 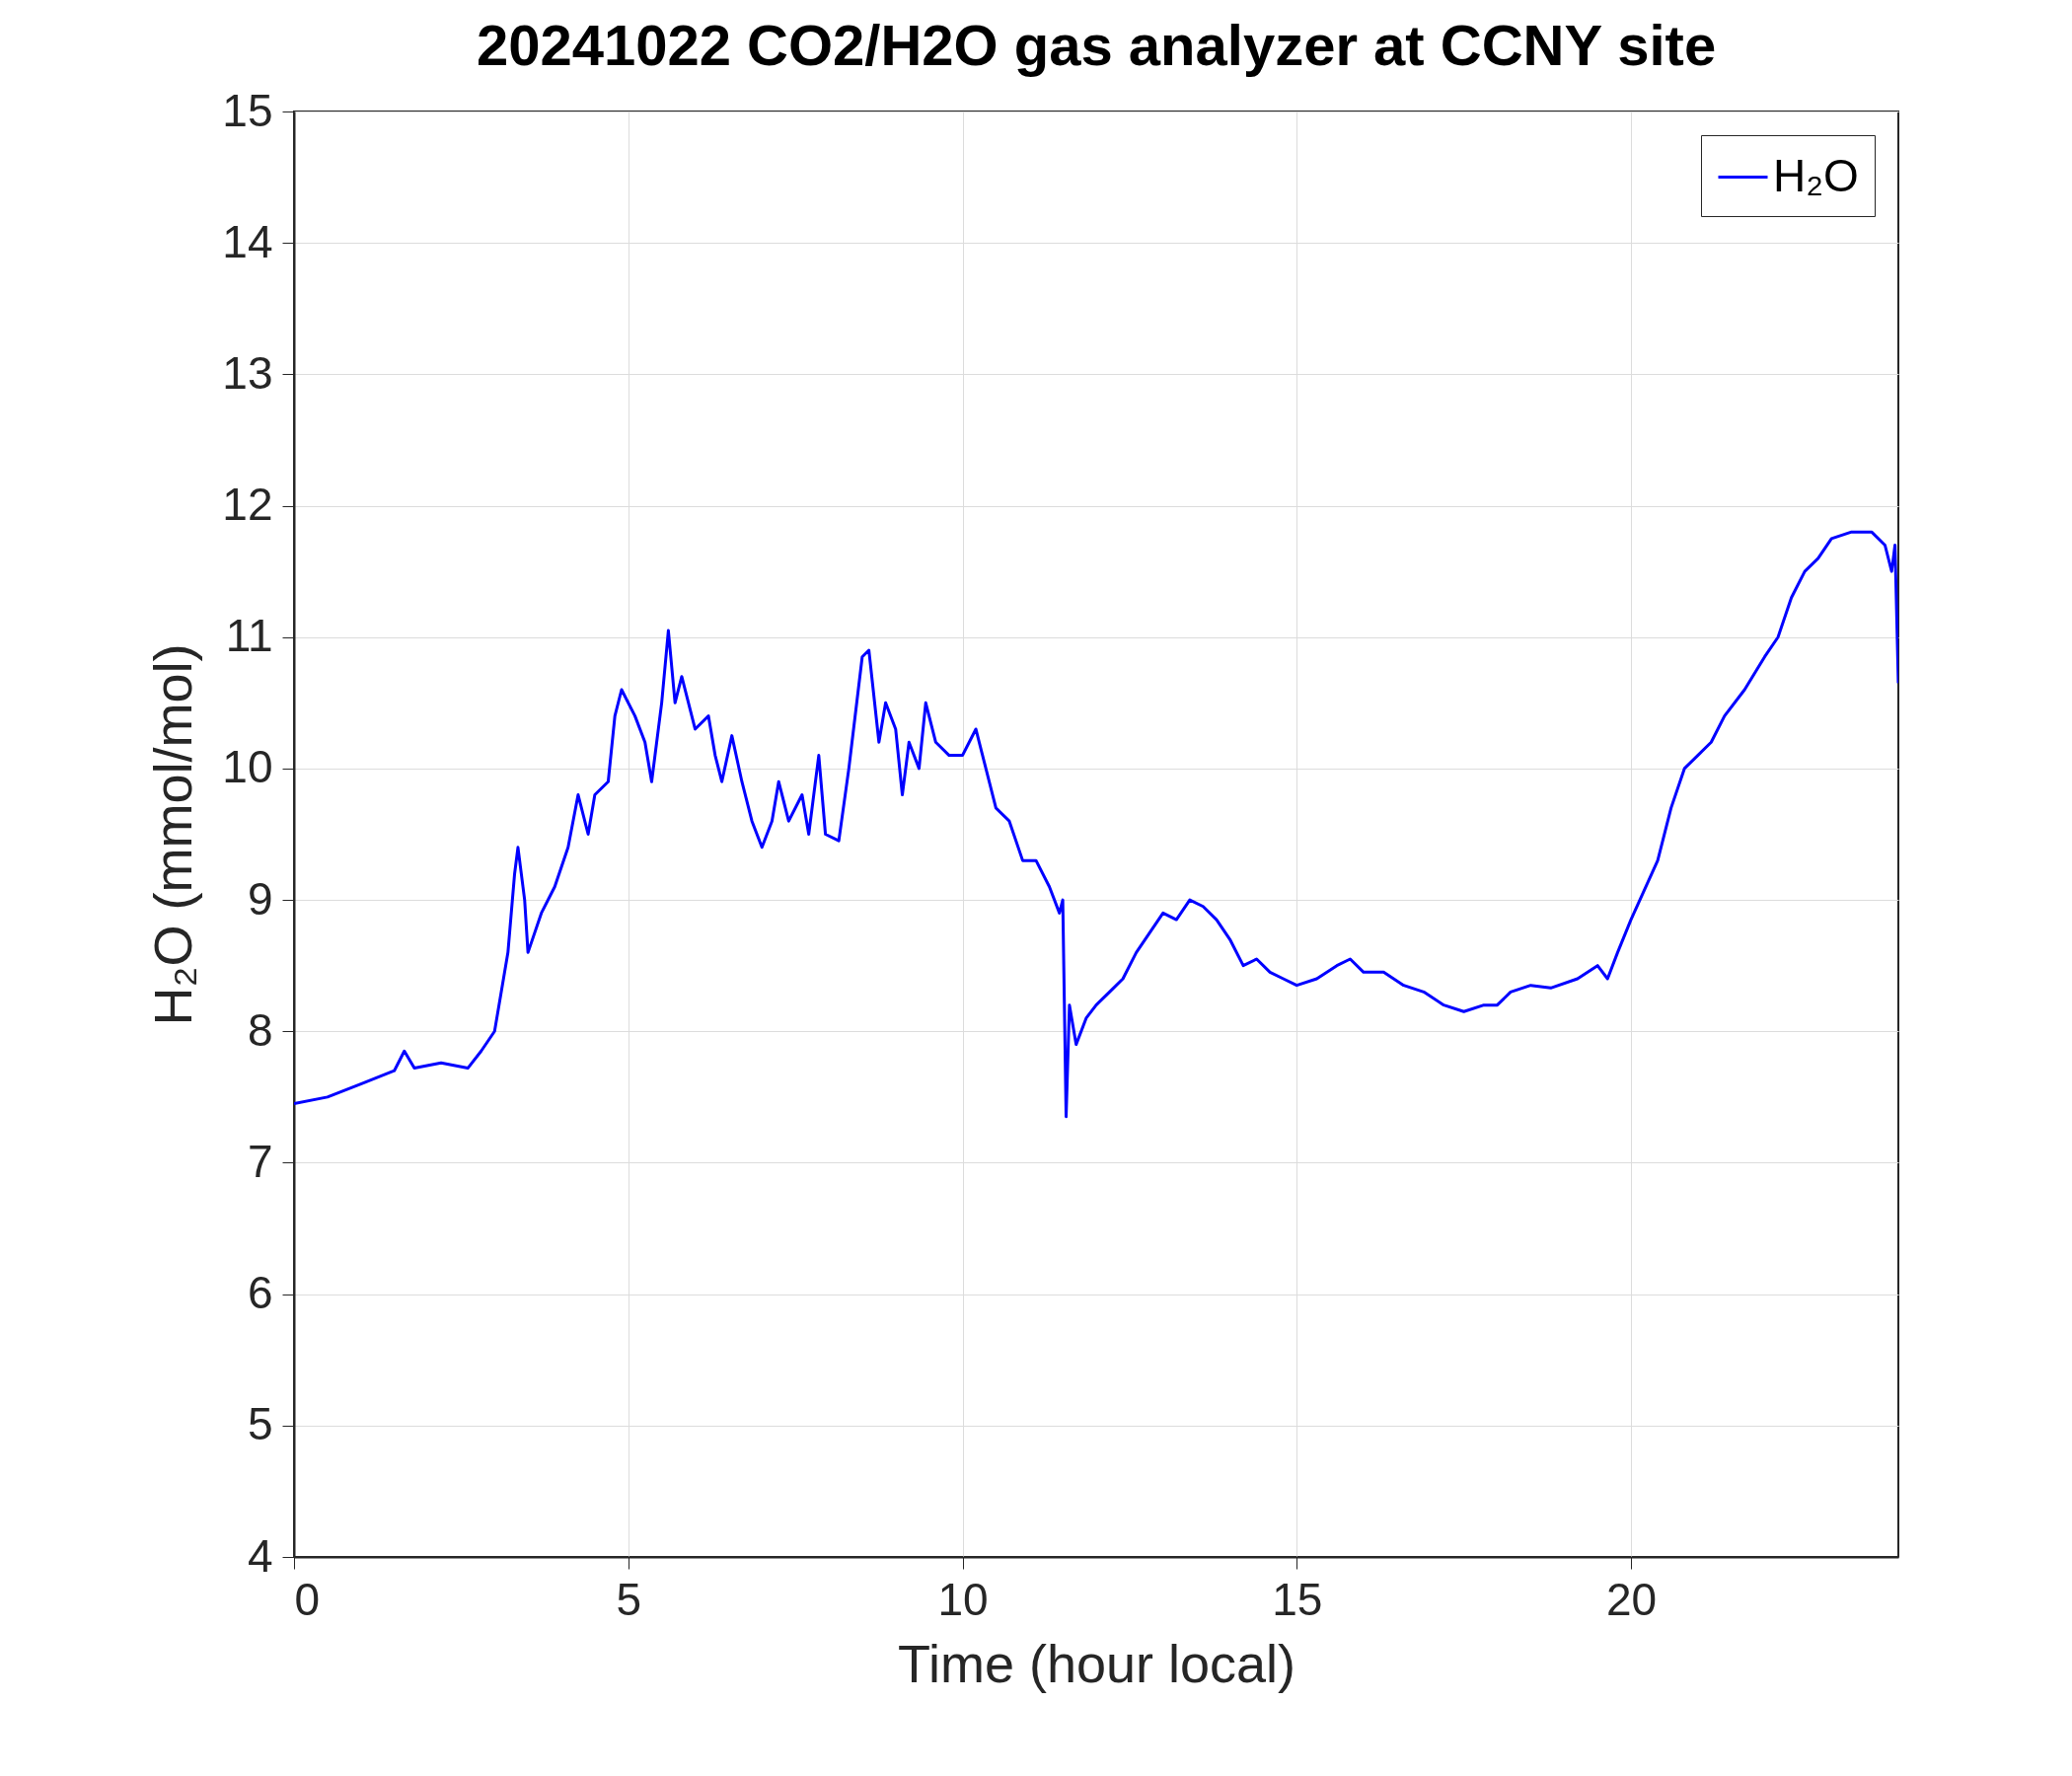 I want to click on chart-title: 20241022 CO2/H2O gas analyzer at CCNY site, so click(x=1097, y=45).